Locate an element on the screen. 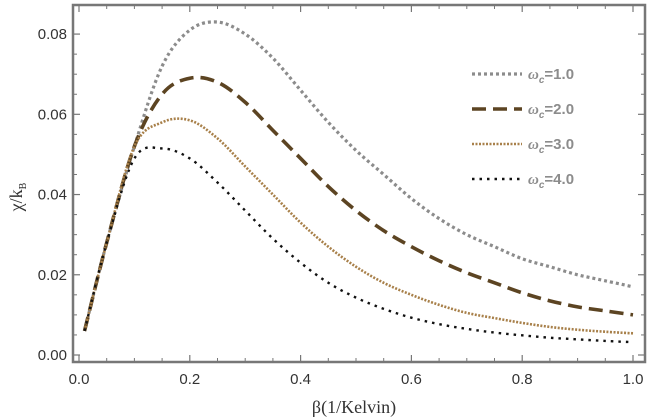  legend-label-4: ωc=4.0 is located at coordinates (551, 181).